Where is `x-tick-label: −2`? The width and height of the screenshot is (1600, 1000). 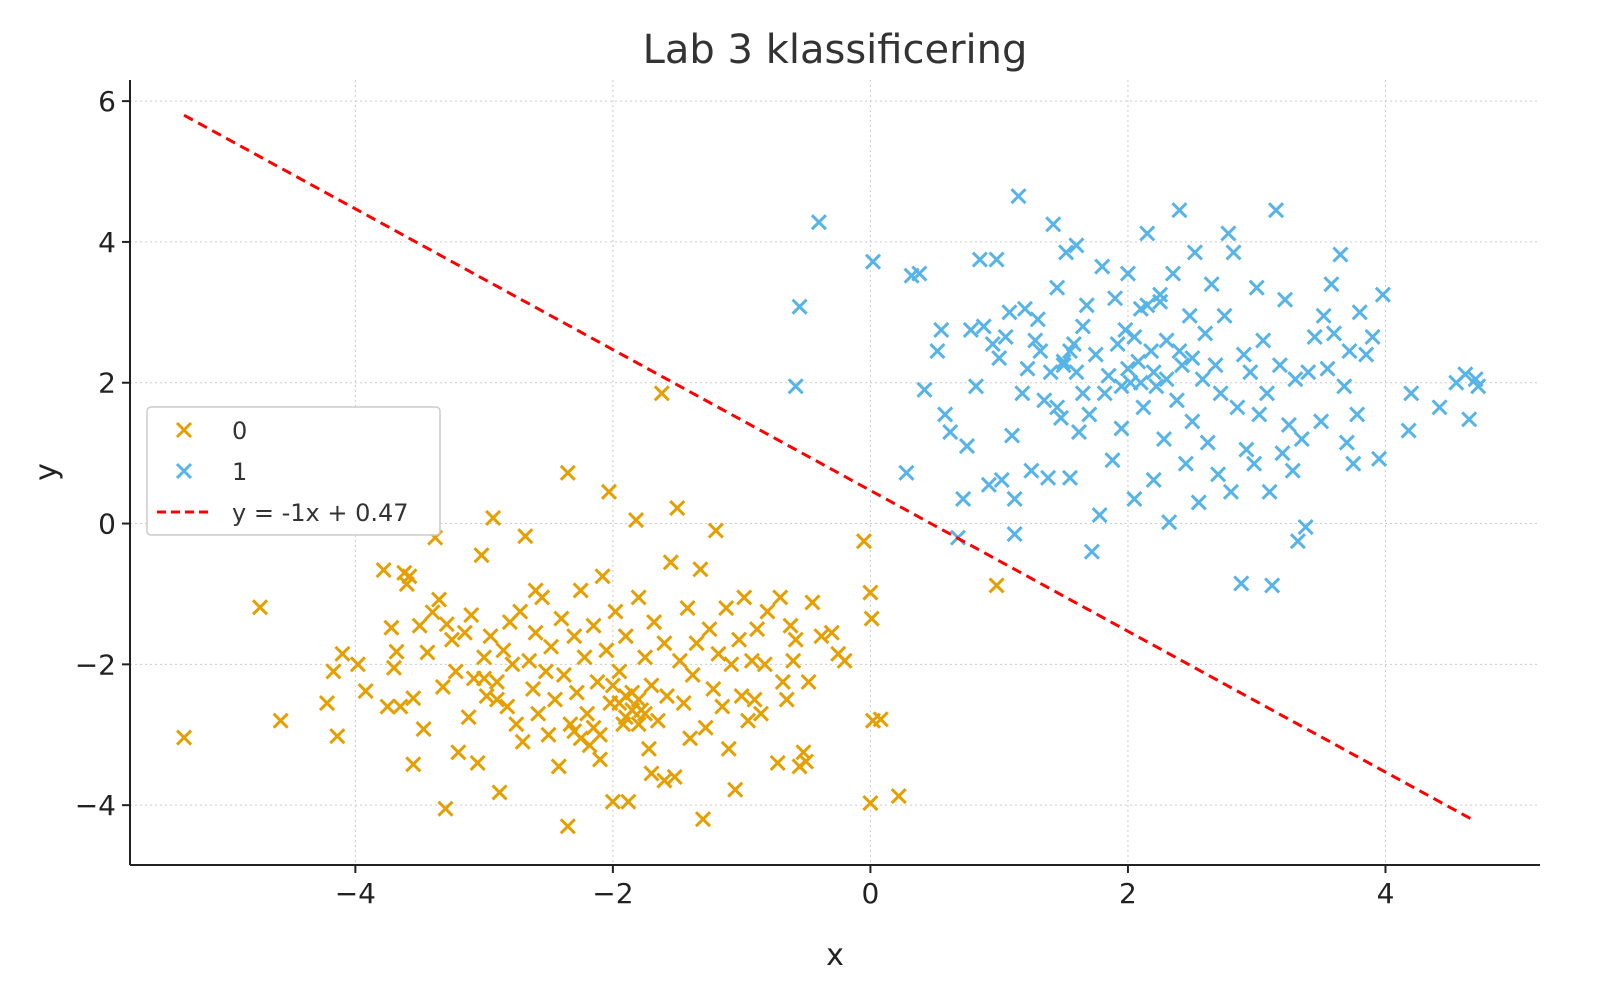
x-tick-label: −2 is located at coordinates (612, 893).